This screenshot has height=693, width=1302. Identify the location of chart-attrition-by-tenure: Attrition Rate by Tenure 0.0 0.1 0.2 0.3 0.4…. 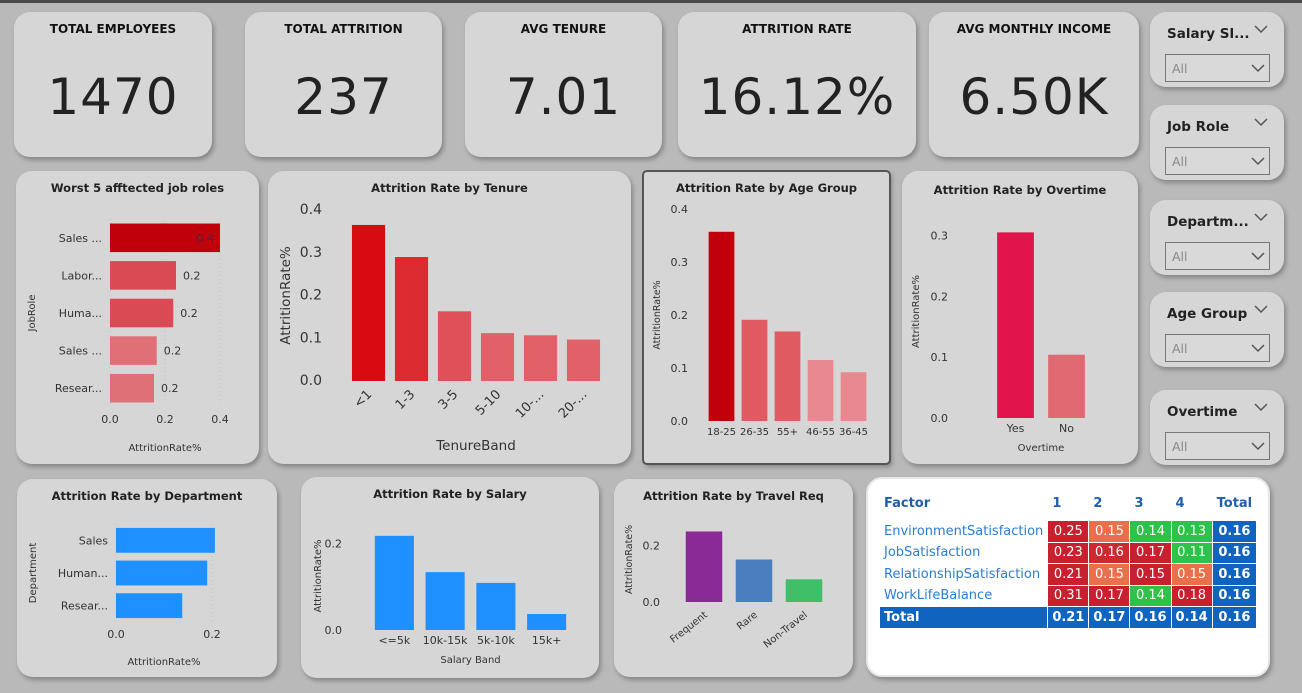
(449, 317).